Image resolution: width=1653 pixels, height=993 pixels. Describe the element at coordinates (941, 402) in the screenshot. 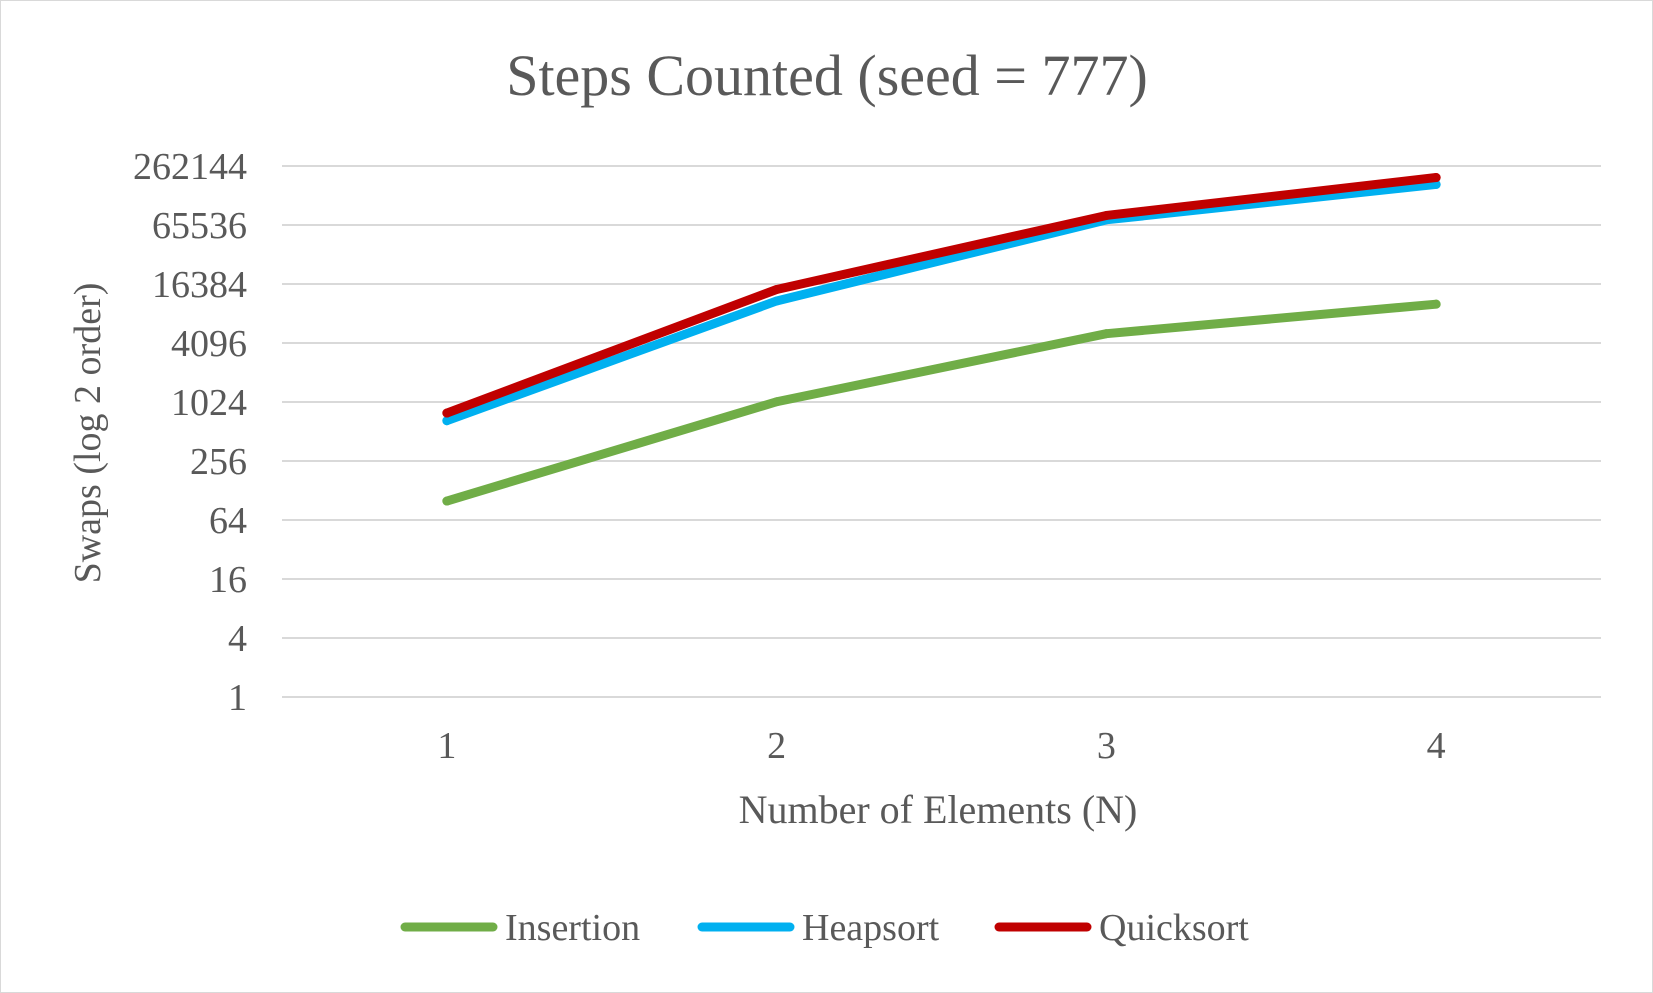

I see `series-line-insertion` at that location.